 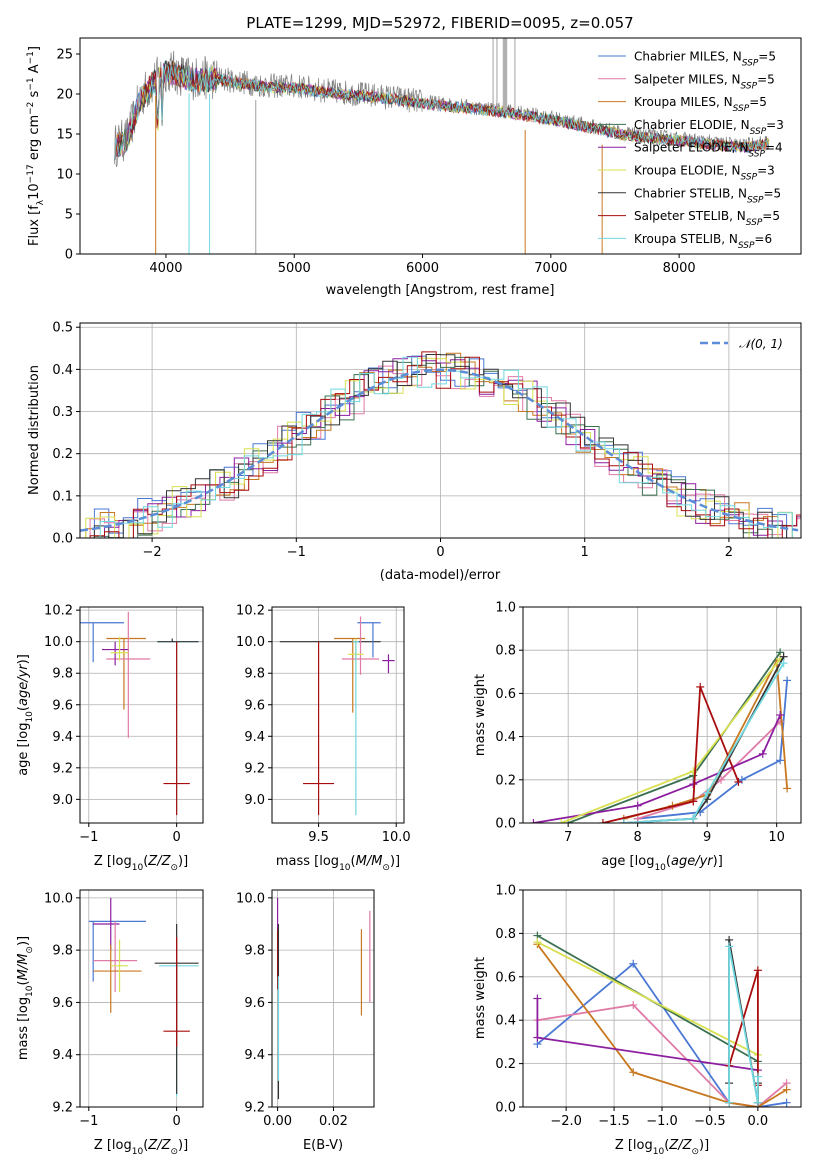 What do you see at coordinates (254, 768) in the screenshot?
I see `y-tick-label: 9.2` at bounding box center [254, 768].